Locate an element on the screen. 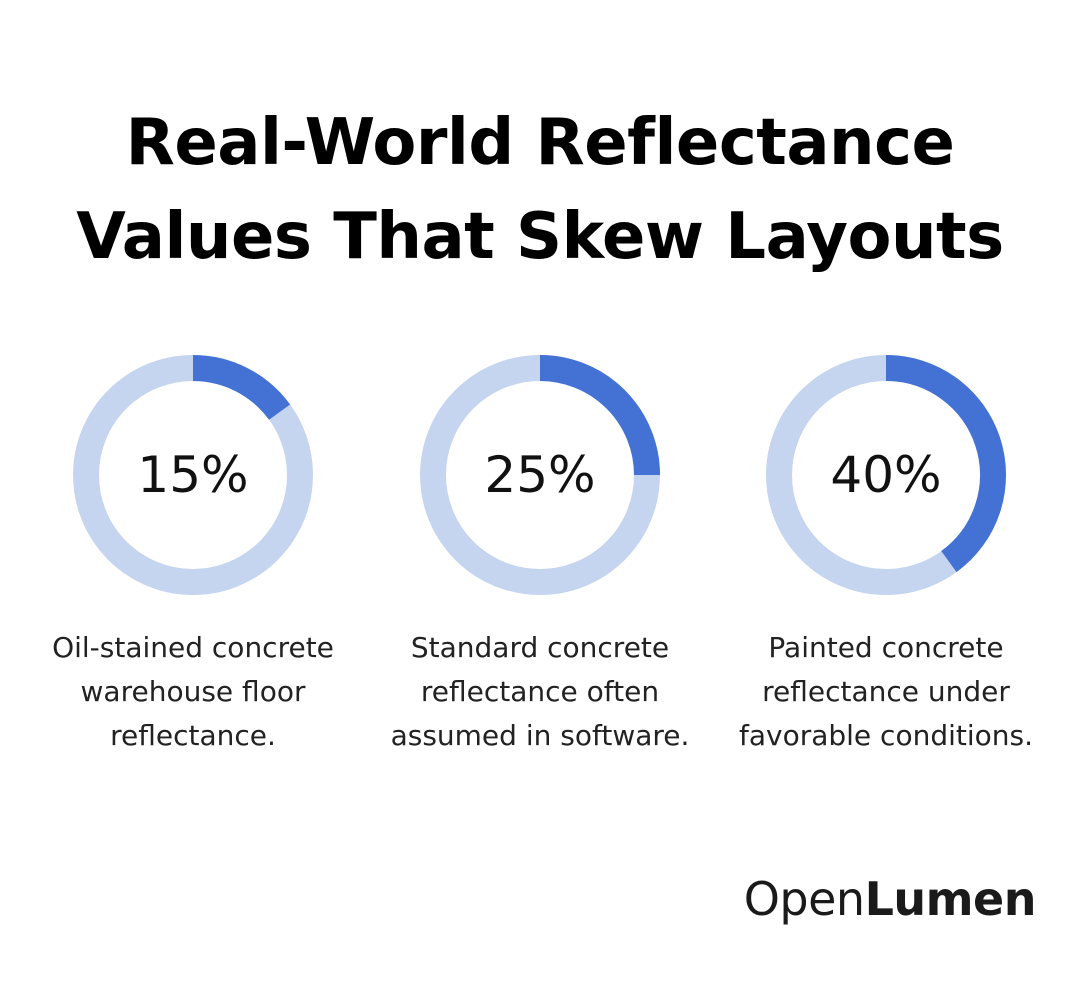 This screenshot has height=982, width=1080. donut-chart-oil-stained: 15% is located at coordinates (193, 475).